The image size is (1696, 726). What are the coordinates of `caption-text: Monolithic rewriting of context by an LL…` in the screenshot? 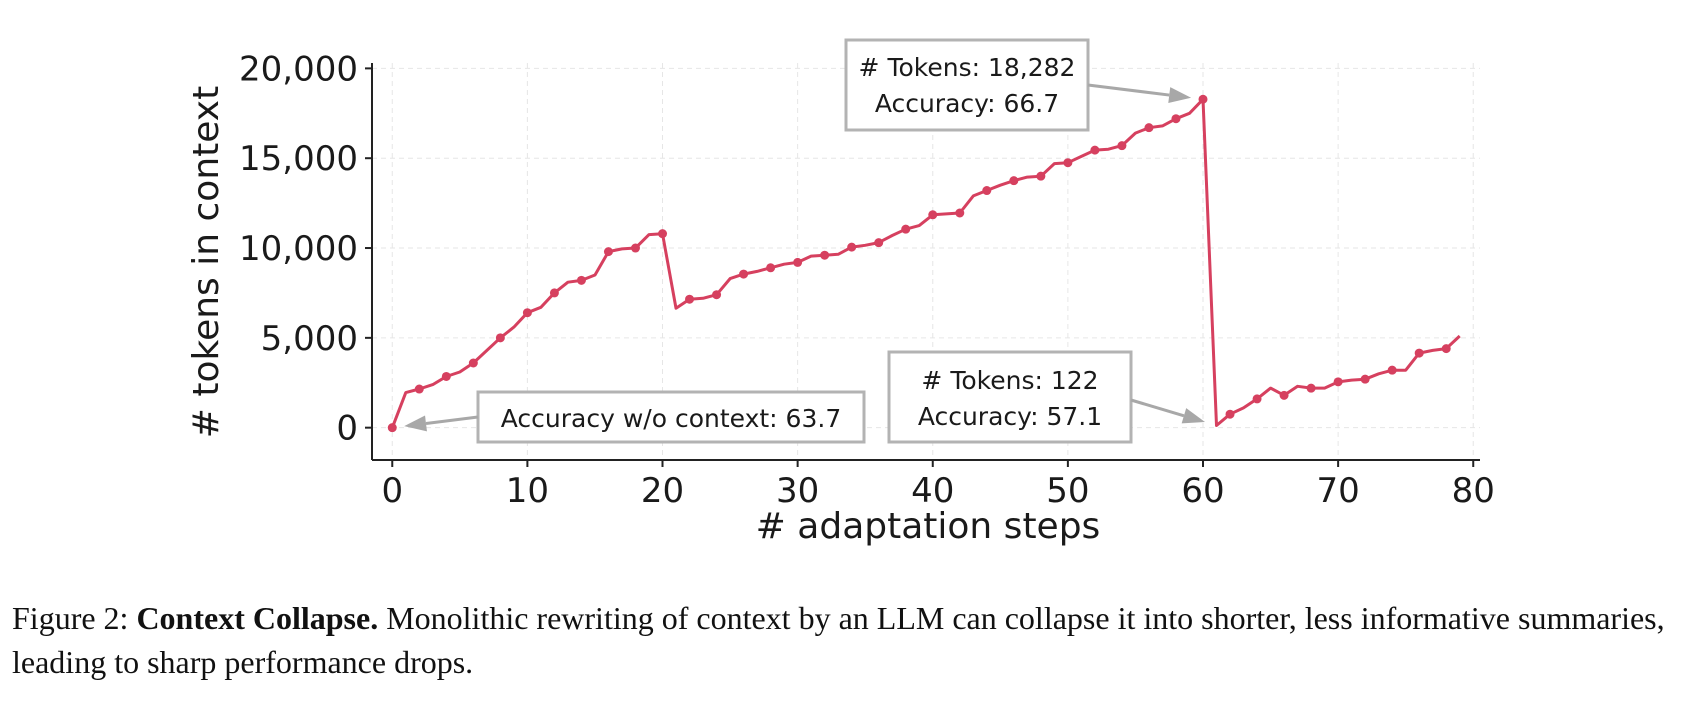 It's located at (838, 640).